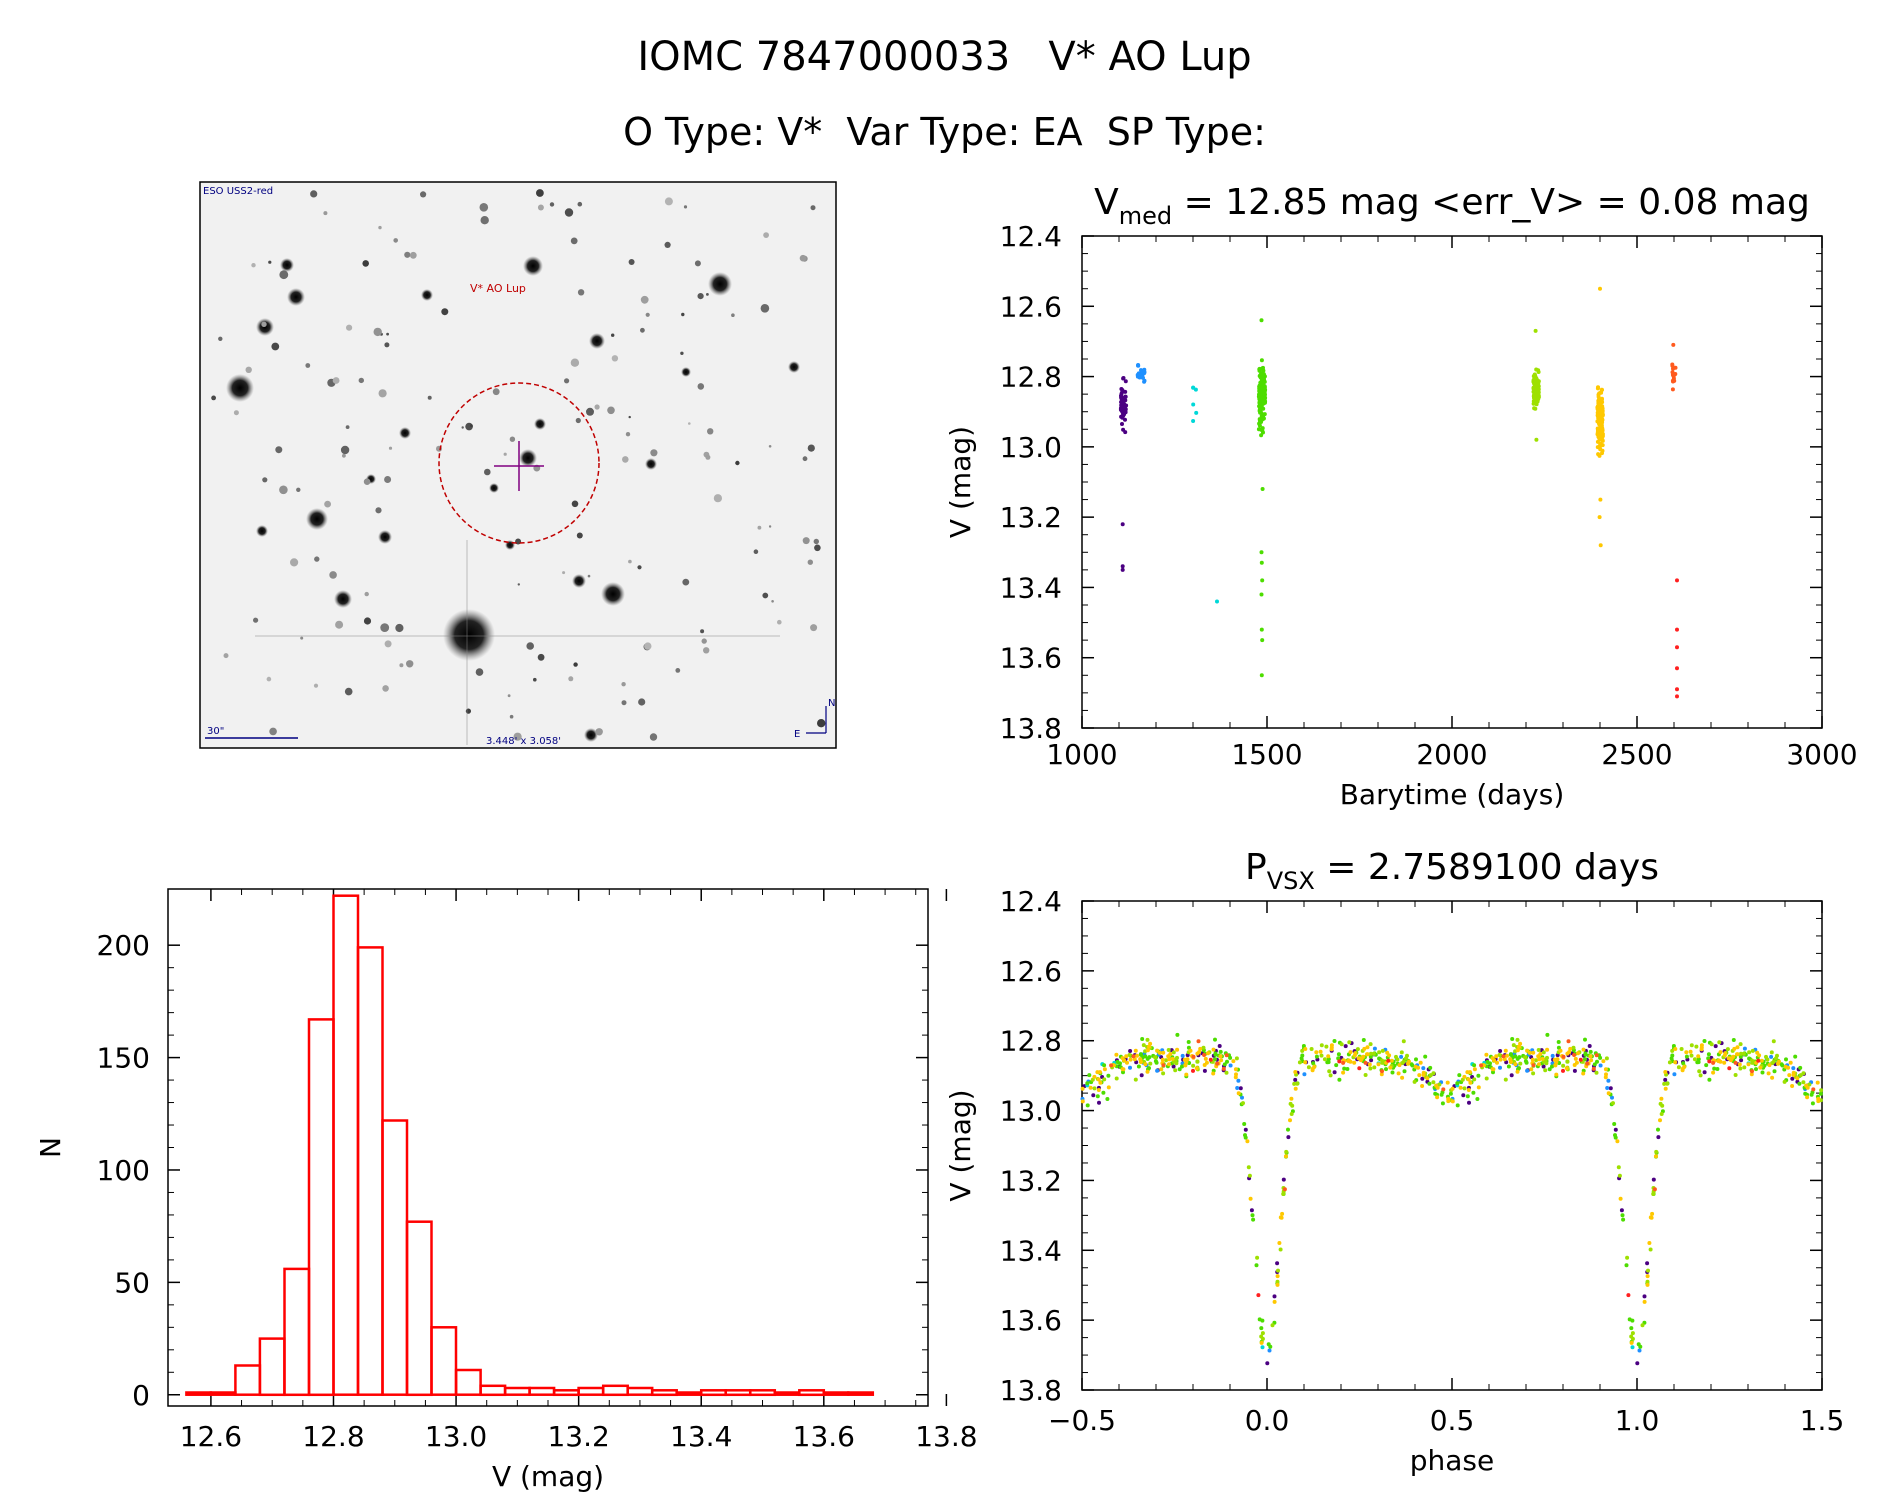 This screenshot has width=1889, height=1494. I want to click on data-point-season3, so click(1632, 1347).